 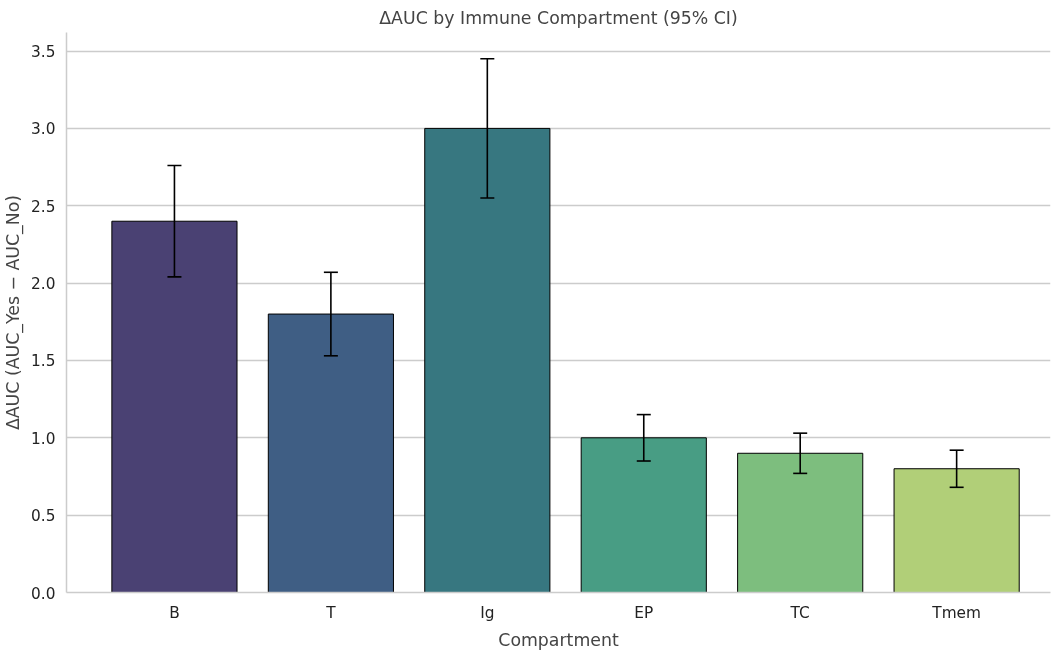 I want to click on x-tick-label: B, so click(x=174, y=612).